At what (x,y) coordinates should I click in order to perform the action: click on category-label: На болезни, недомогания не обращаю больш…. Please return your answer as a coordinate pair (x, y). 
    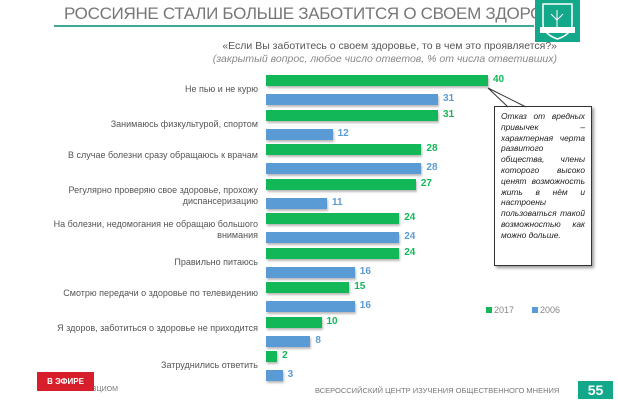
    Looking at the image, I should click on (155, 229).